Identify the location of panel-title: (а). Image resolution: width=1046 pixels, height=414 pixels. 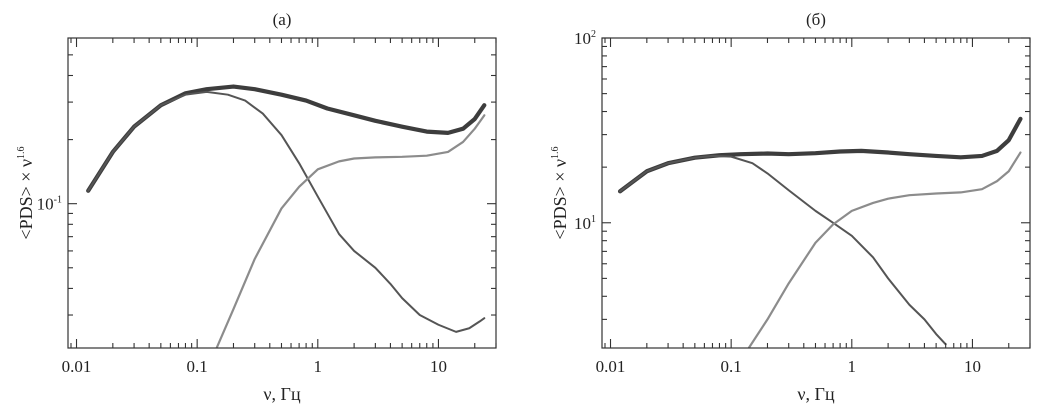
(282, 19).